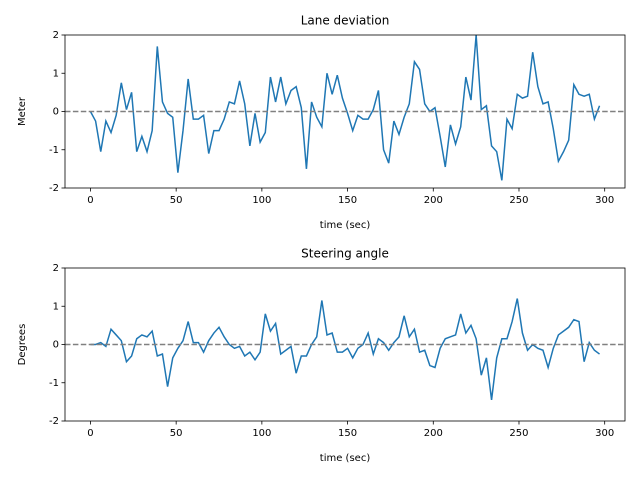 This screenshot has height=480, width=640. I want to click on chart-title: Steering angle, so click(345, 254).